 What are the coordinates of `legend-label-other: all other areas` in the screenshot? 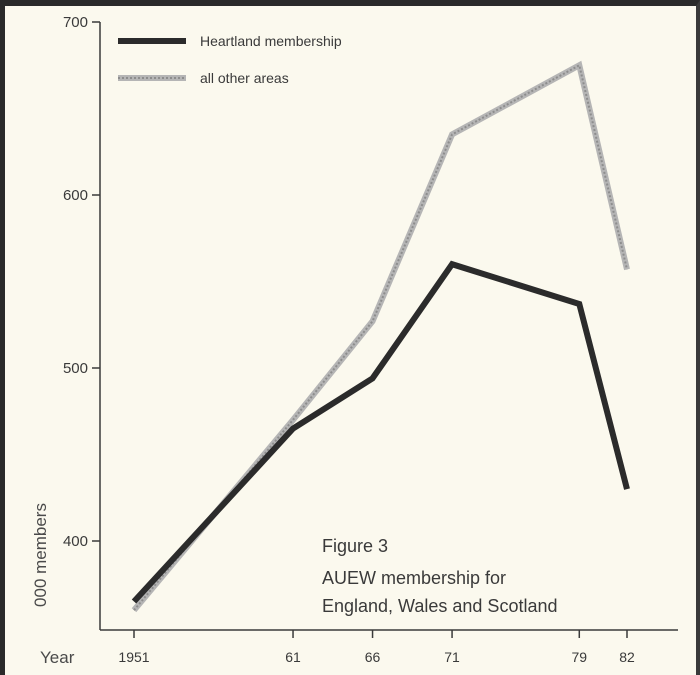 It's located at (244, 78).